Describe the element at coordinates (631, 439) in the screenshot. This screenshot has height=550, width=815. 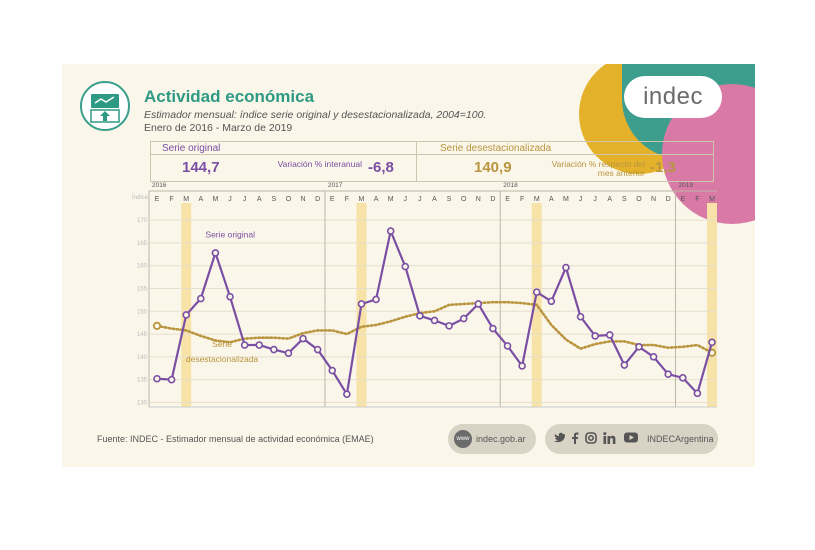
I see `youtube-icon` at that location.